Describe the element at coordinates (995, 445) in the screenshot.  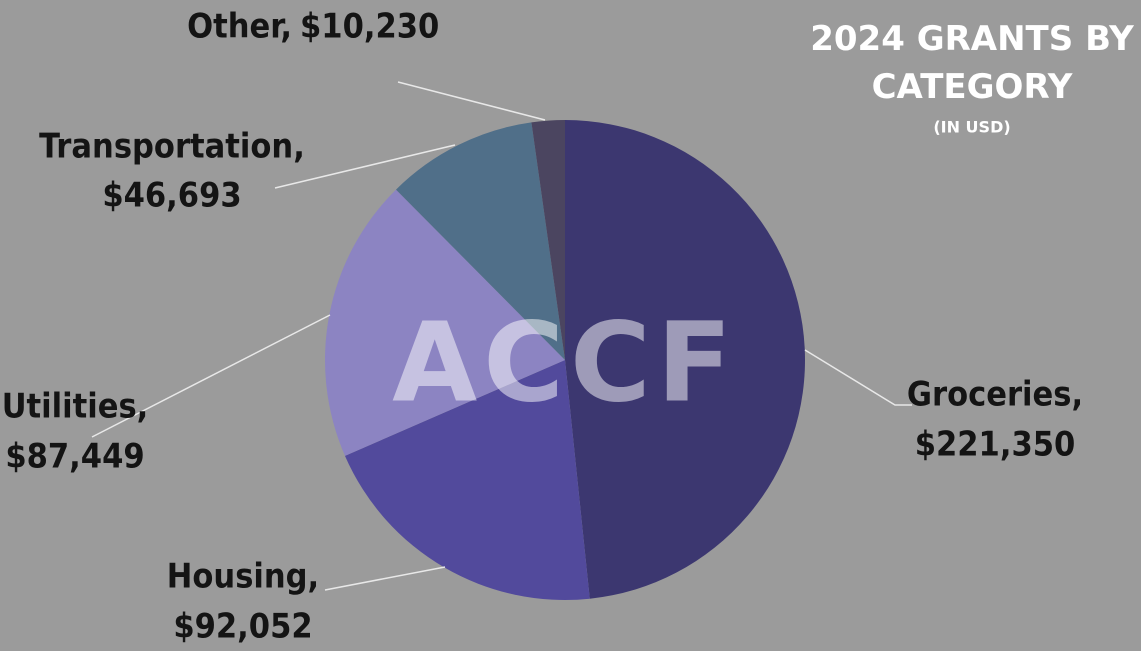
I see `value-label: $221,350` at that location.